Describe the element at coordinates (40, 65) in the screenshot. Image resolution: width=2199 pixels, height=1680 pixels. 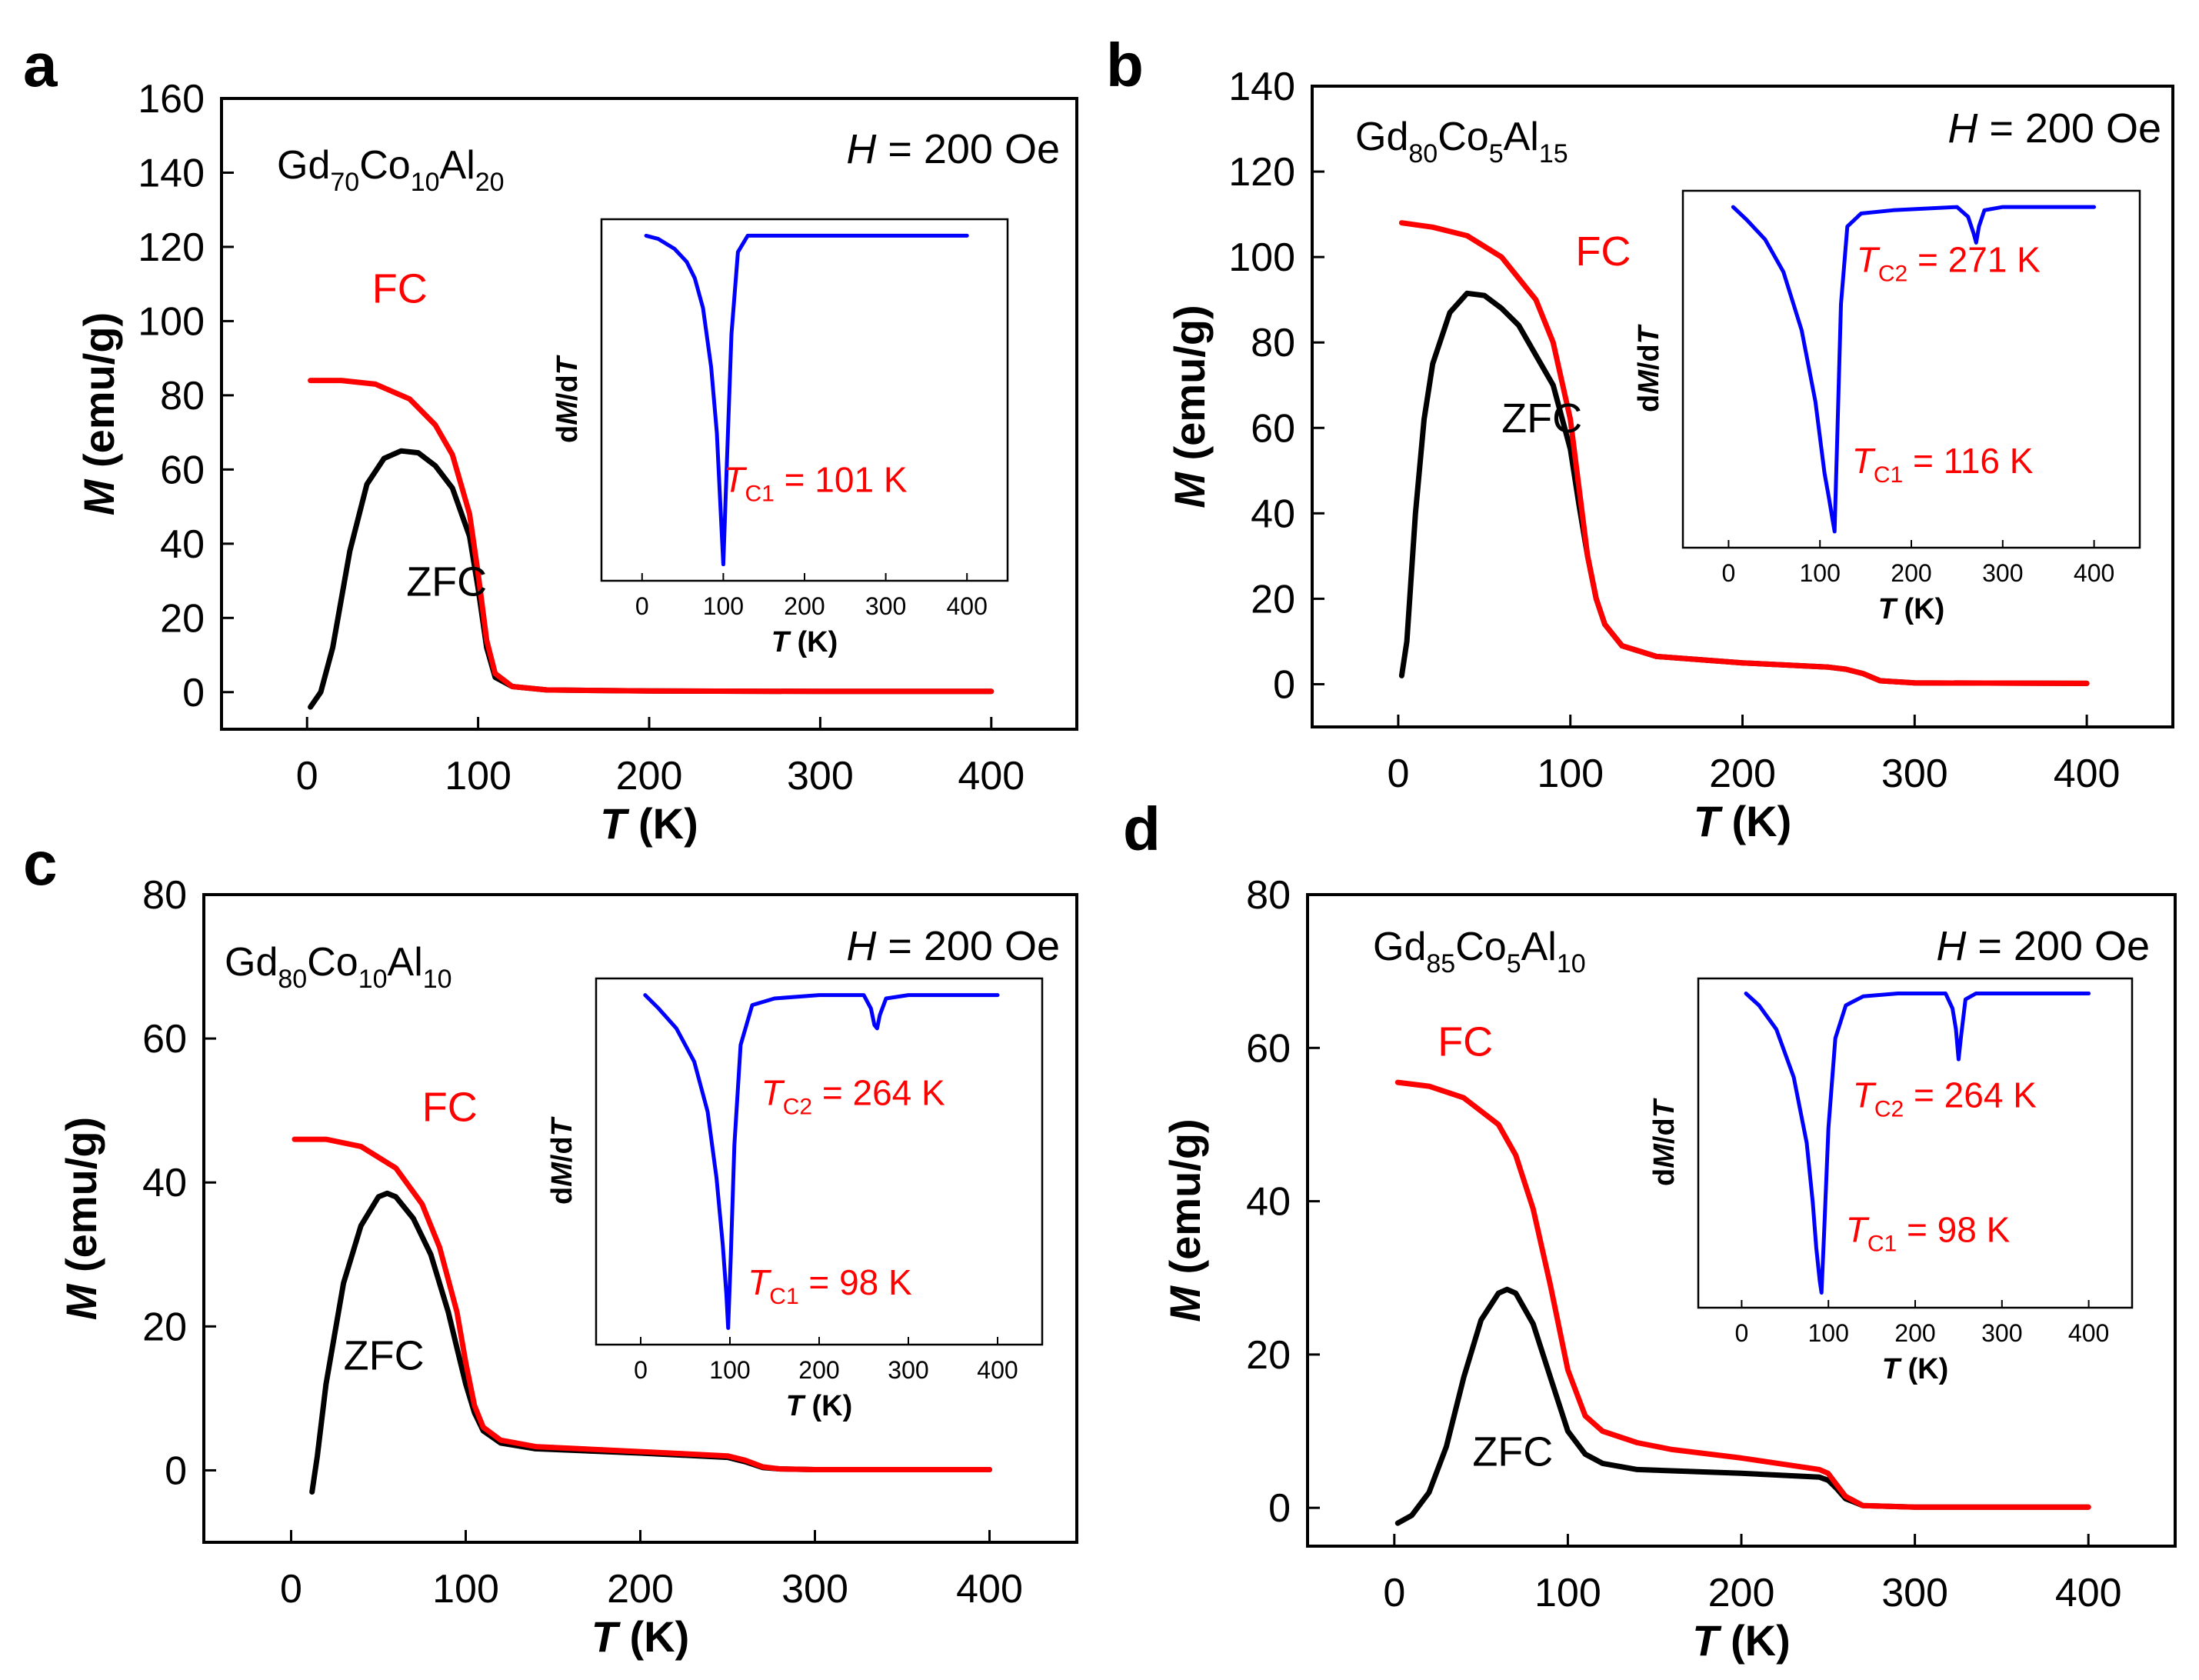
I see `panel-letter: a` at that location.